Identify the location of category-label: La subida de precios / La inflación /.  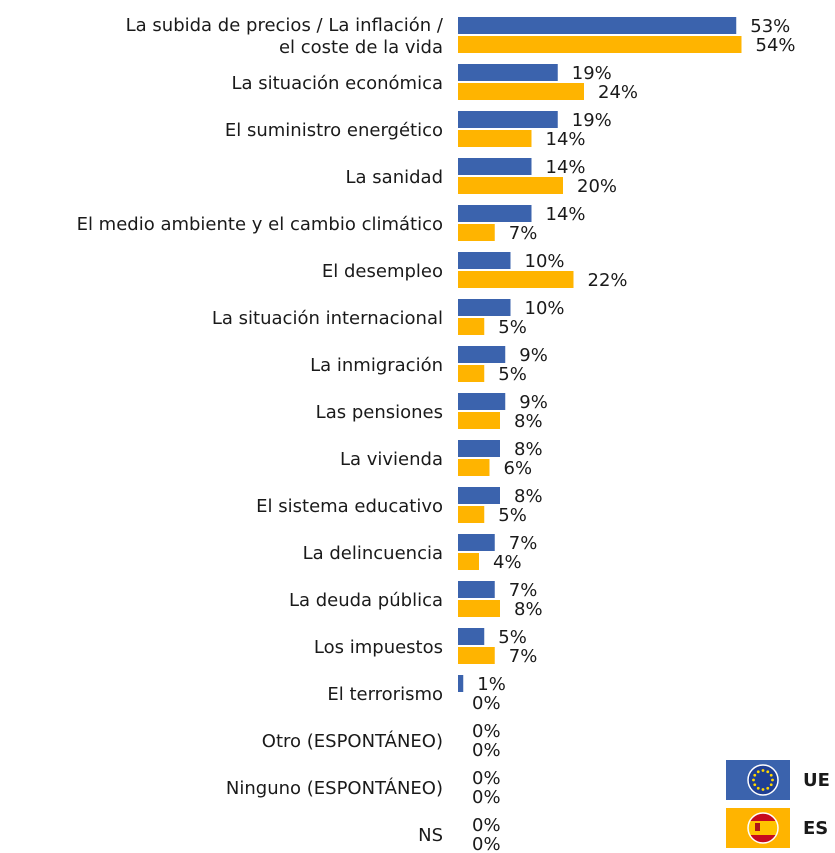
(285, 25).